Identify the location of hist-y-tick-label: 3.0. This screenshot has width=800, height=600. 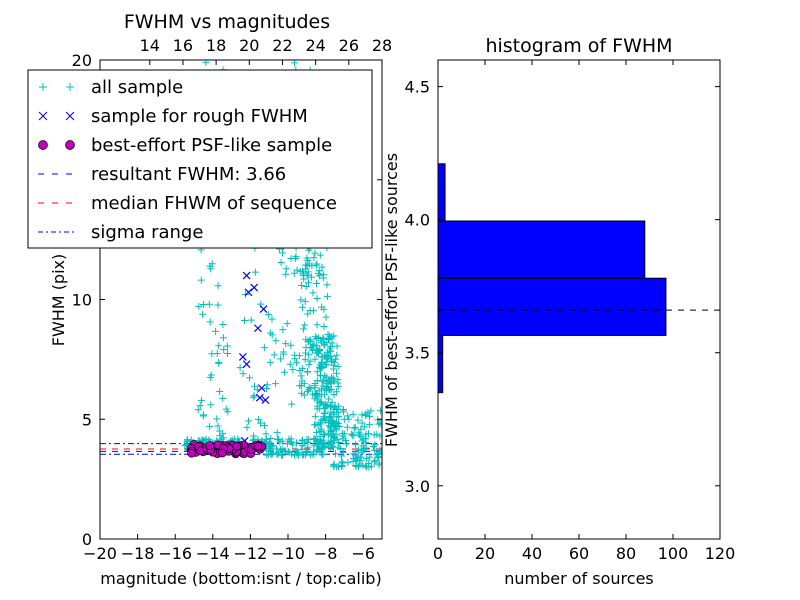
(417, 486).